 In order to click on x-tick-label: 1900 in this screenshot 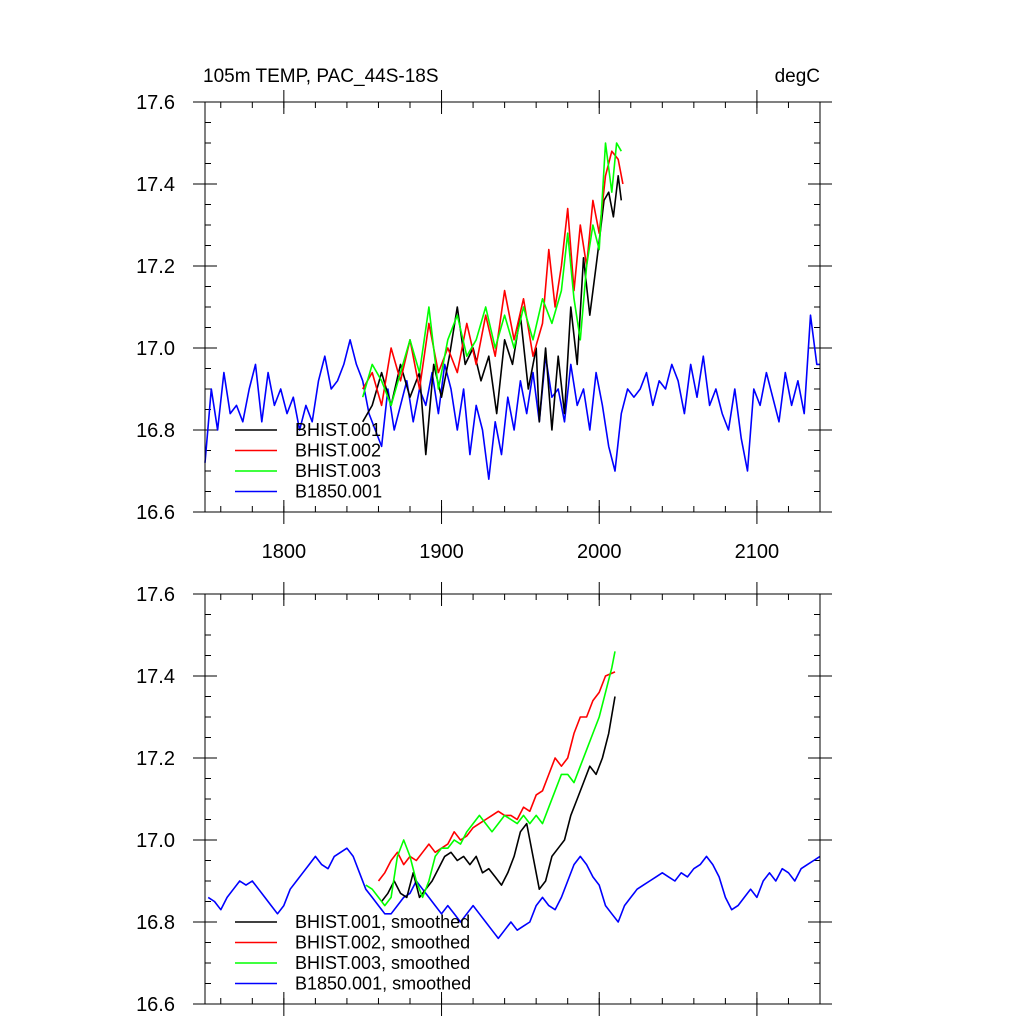, I will do `click(441, 552)`.